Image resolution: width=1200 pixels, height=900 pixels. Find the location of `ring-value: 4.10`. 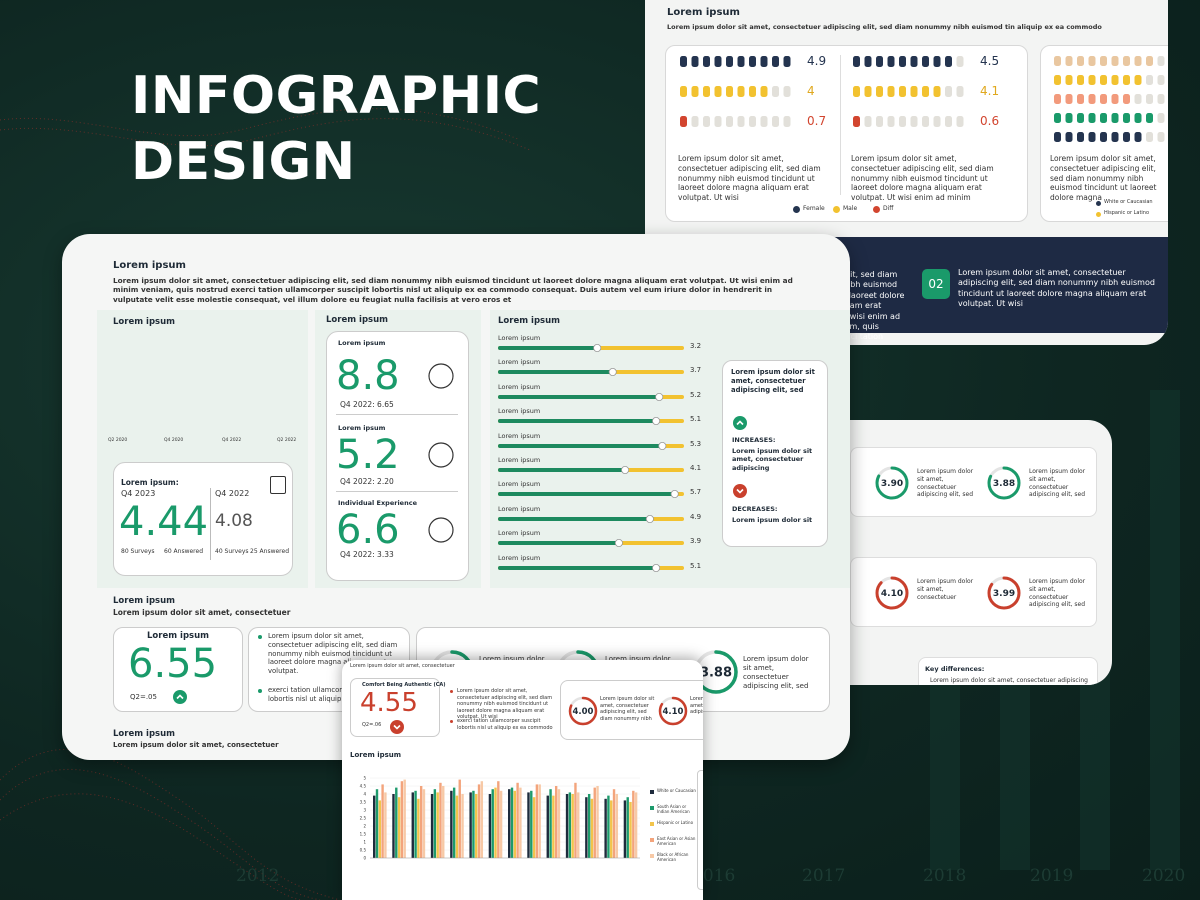

ring-value: 4.10 is located at coordinates (673, 712).